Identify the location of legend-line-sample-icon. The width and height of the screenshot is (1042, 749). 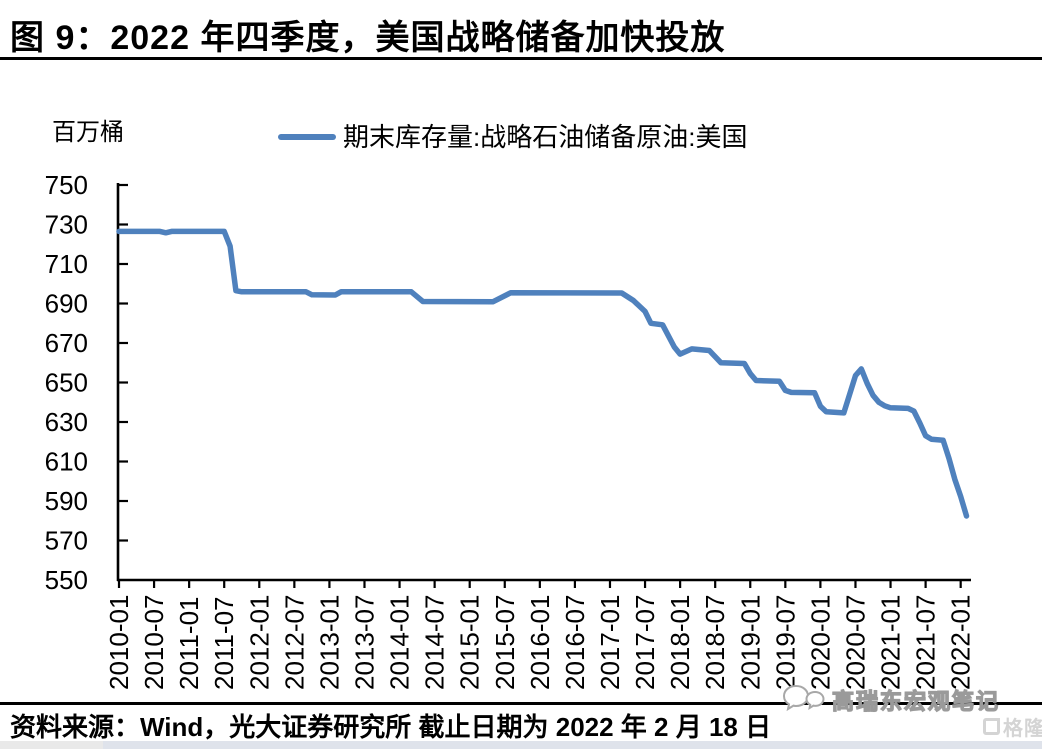
(307, 137).